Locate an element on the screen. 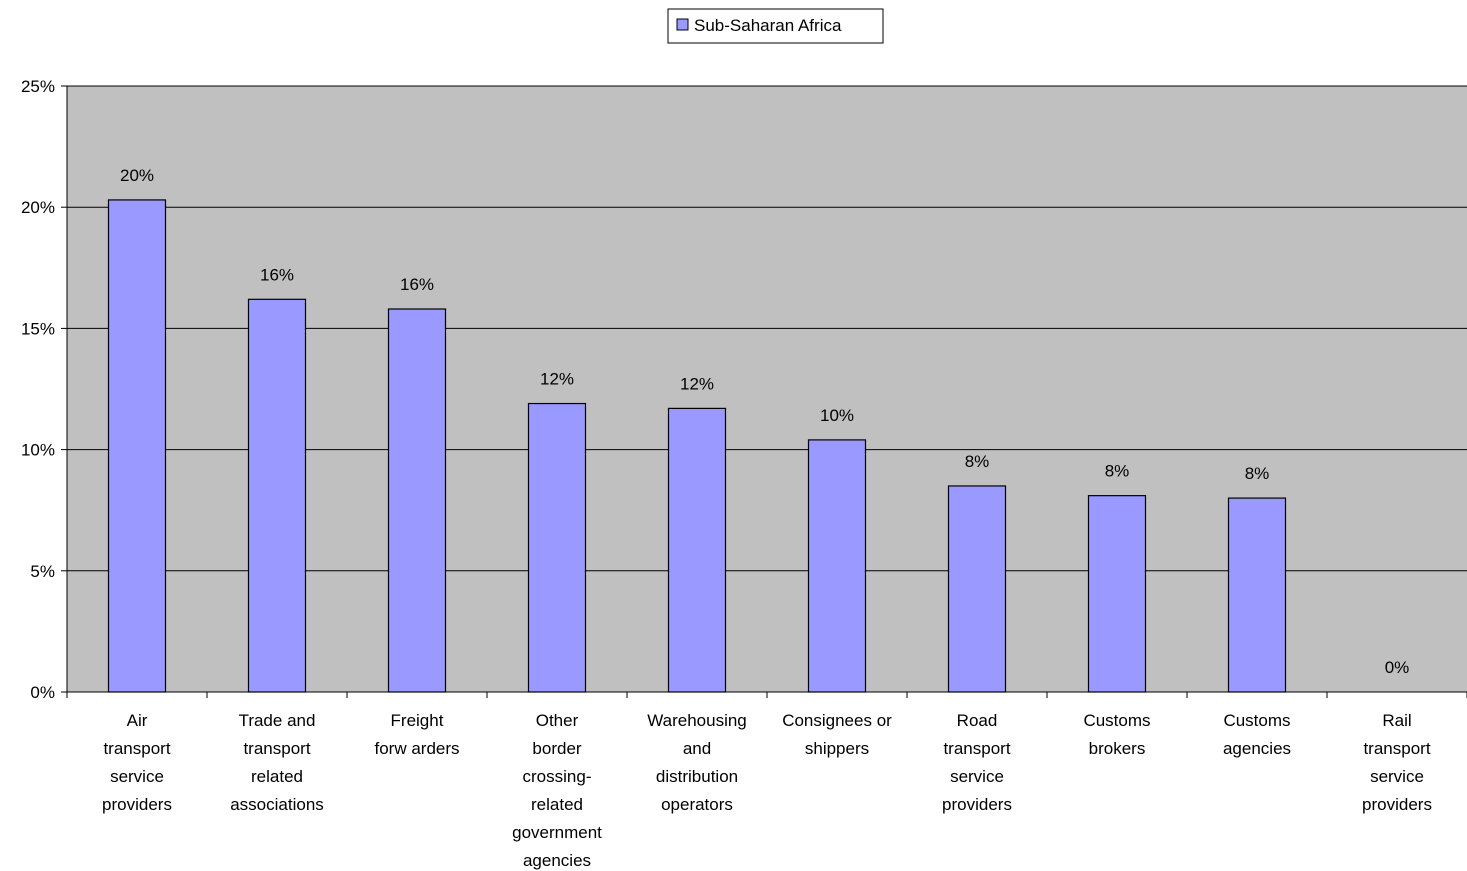 Image resolution: width=1467 pixels, height=871 pixels. category-label: Consignees or shippers is located at coordinates (837, 734).